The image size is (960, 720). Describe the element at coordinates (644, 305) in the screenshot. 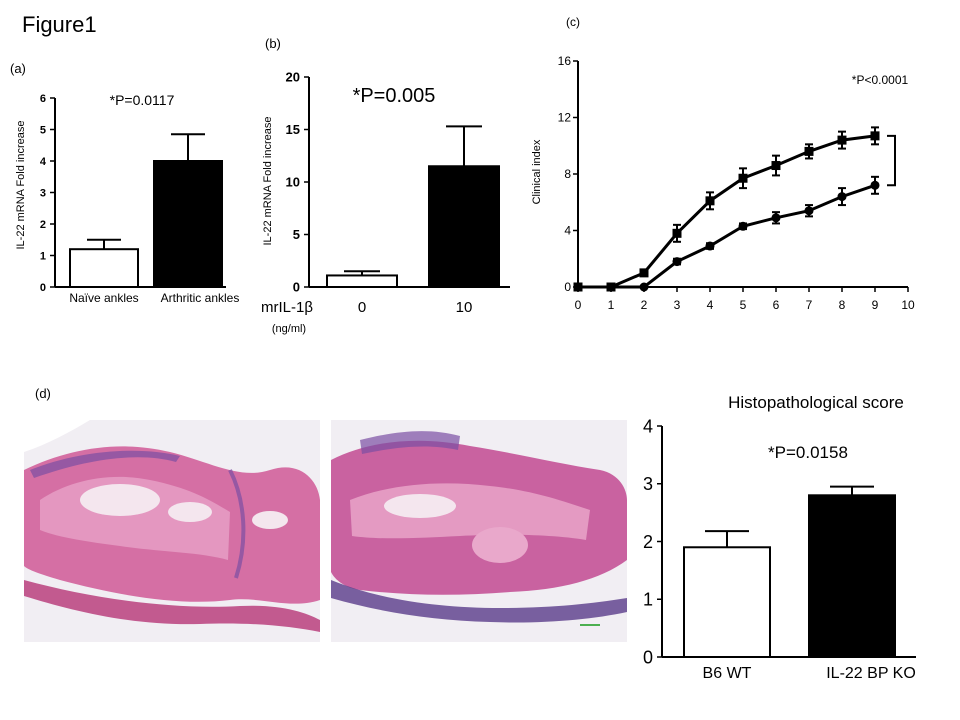

I see `x-tick-label: 2` at that location.